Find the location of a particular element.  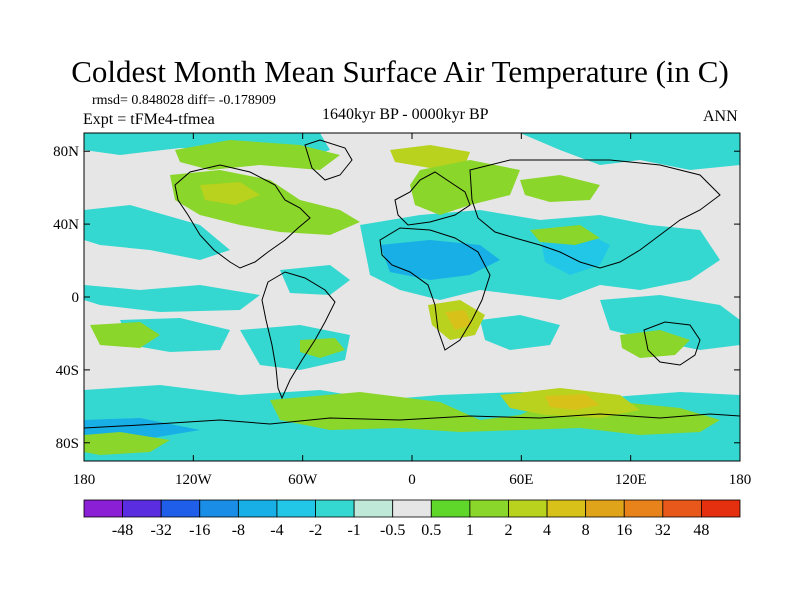

africa-coast is located at coordinates (435, 289).